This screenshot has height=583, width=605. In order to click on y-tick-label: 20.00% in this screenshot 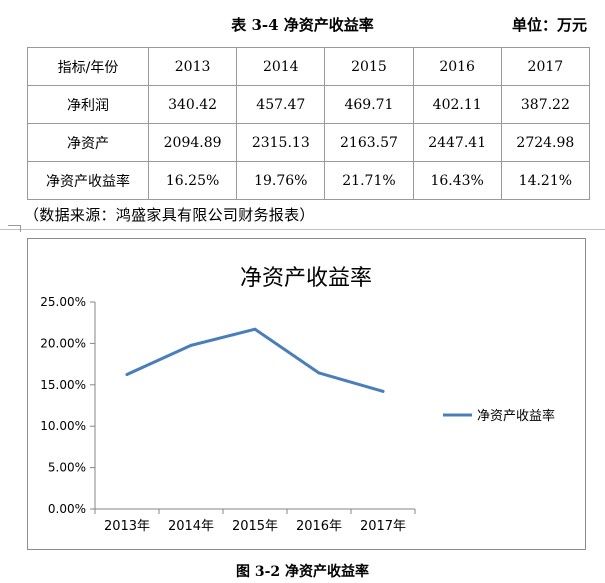, I will do `click(63, 343)`.